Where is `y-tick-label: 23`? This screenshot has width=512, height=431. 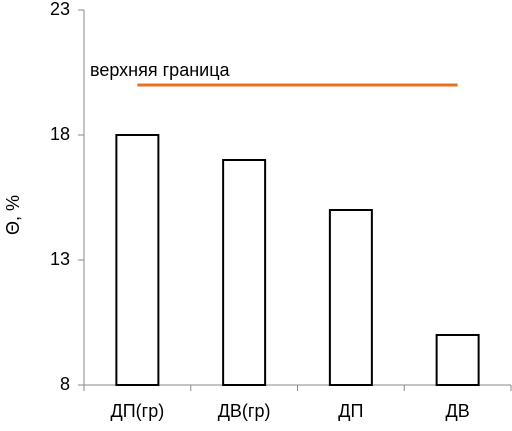
y-tick-label: 23 is located at coordinates (60, 9).